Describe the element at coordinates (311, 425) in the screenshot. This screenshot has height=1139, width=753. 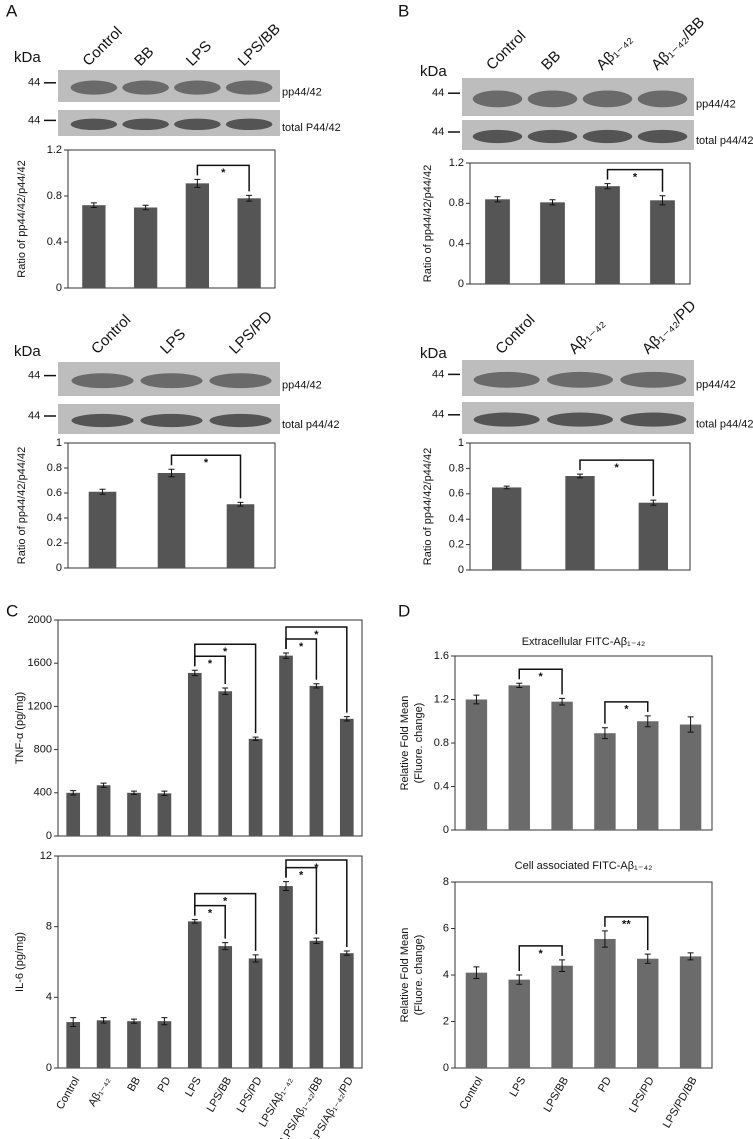
I see `band-label: total p44/42` at that location.